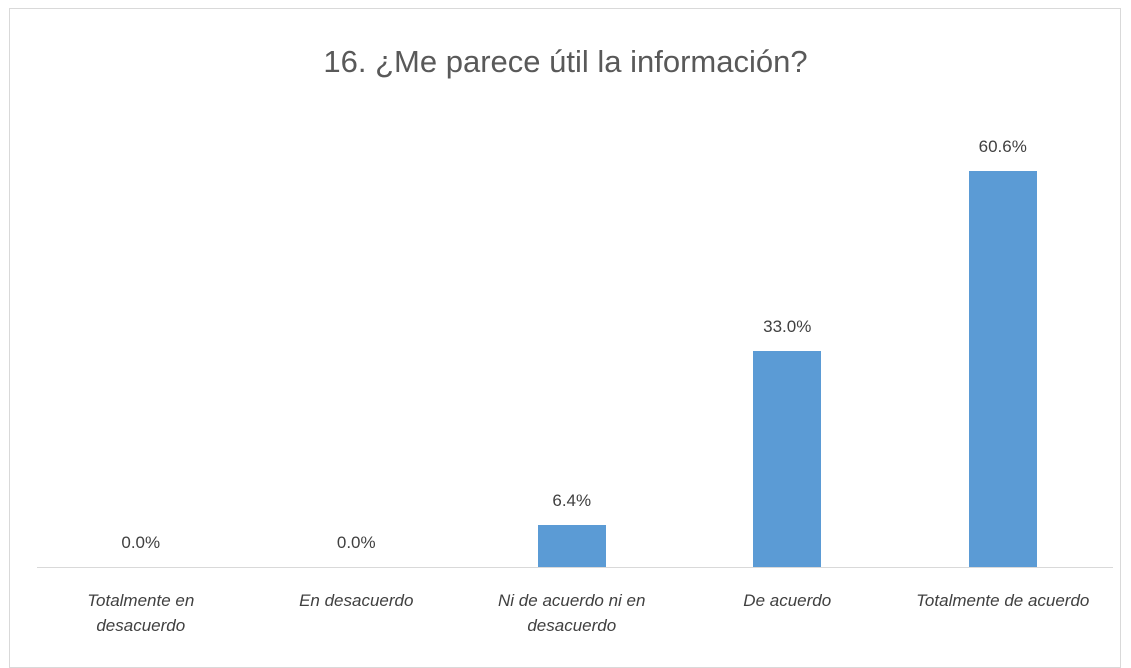 This screenshot has width=1131, height=668. What do you see at coordinates (565, 61) in the screenshot?
I see `chart-title: 16. ¿Me parece útil la información?` at bounding box center [565, 61].